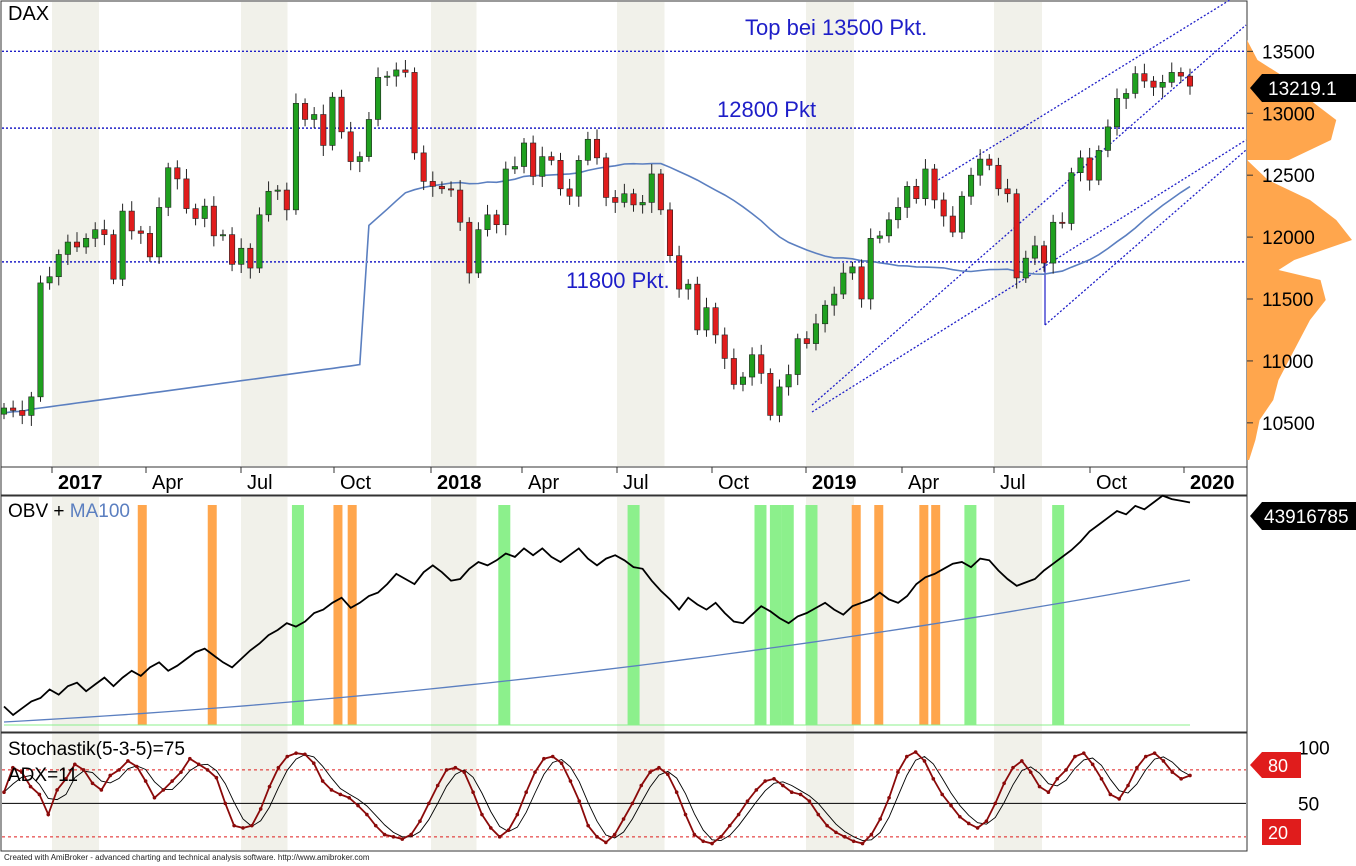 The width and height of the screenshot is (1356, 866). I want to click on level-annotation: 11800 Pkt., so click(618, 280).